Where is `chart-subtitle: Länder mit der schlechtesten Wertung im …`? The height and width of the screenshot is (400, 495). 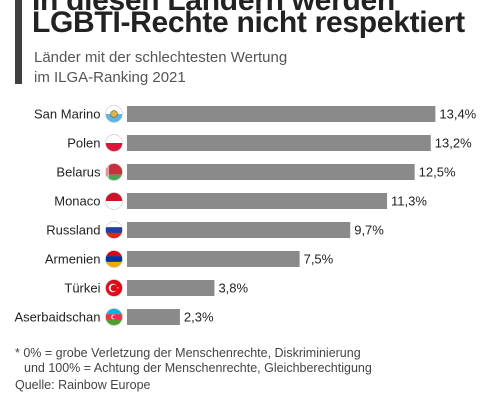
chart-subtitle: Länder mit der schlechtesten Wertung im … is located at coordinates (254, 68).